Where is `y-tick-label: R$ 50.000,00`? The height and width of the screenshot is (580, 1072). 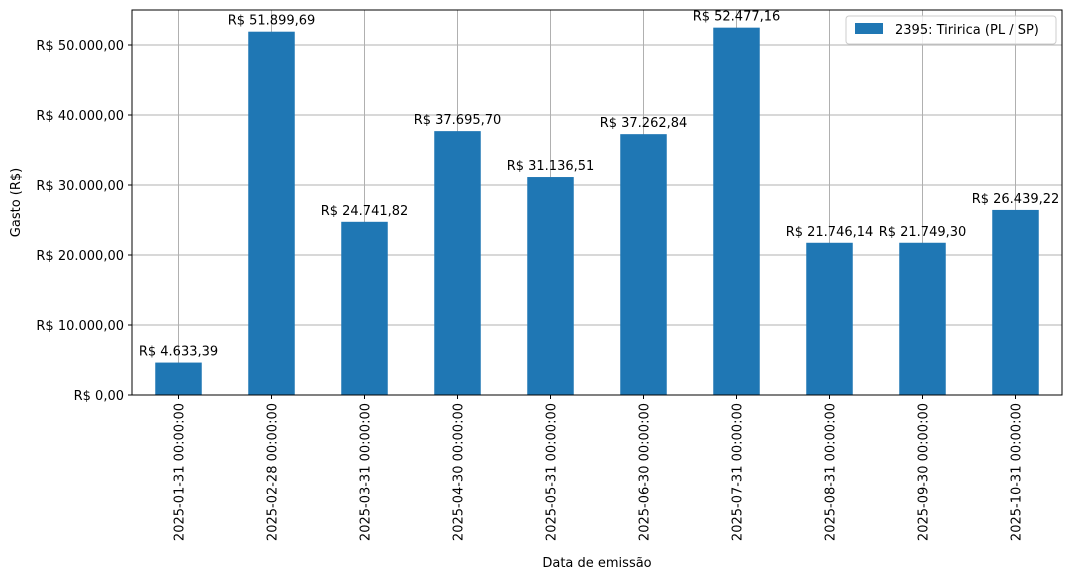 y-tick-label: R$ 50.000,00 is located at coordinates (80, 46).